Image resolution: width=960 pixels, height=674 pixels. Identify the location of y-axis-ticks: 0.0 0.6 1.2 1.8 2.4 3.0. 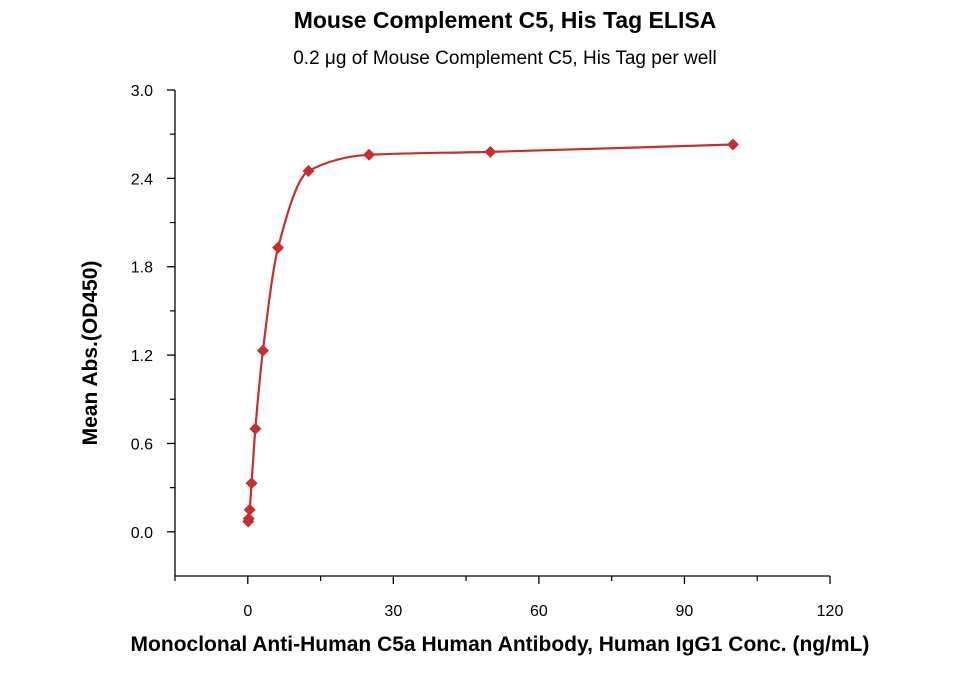
(153, 312).